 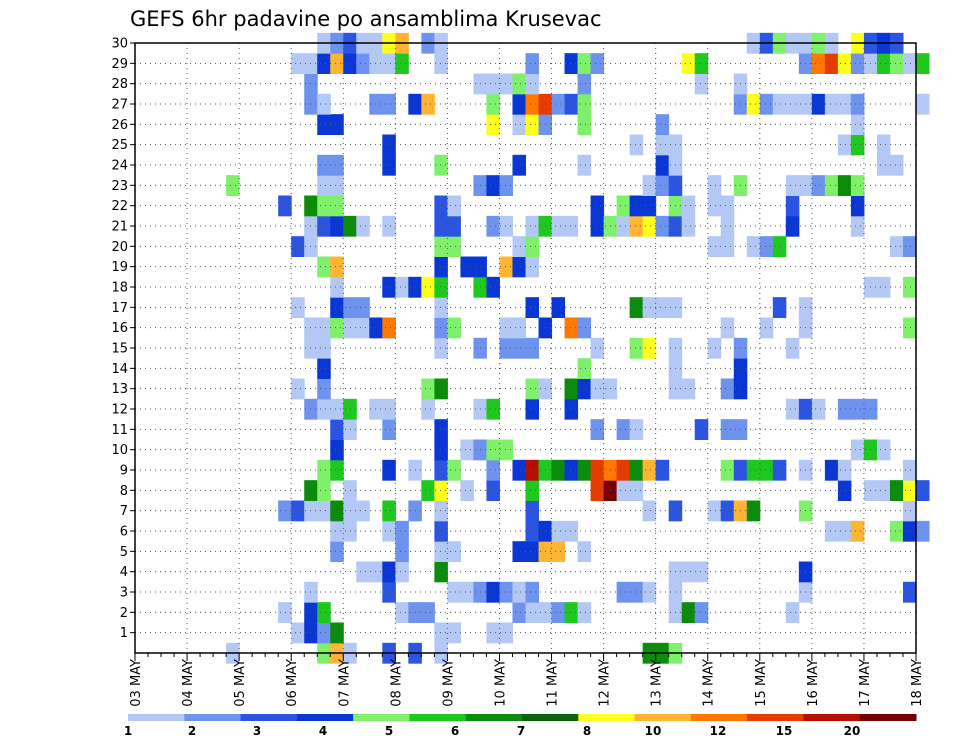 What do you see at coordinates (119, 288) in the screenshot?
I see `y-tick-label: 18` at bounding box center [119, 288].